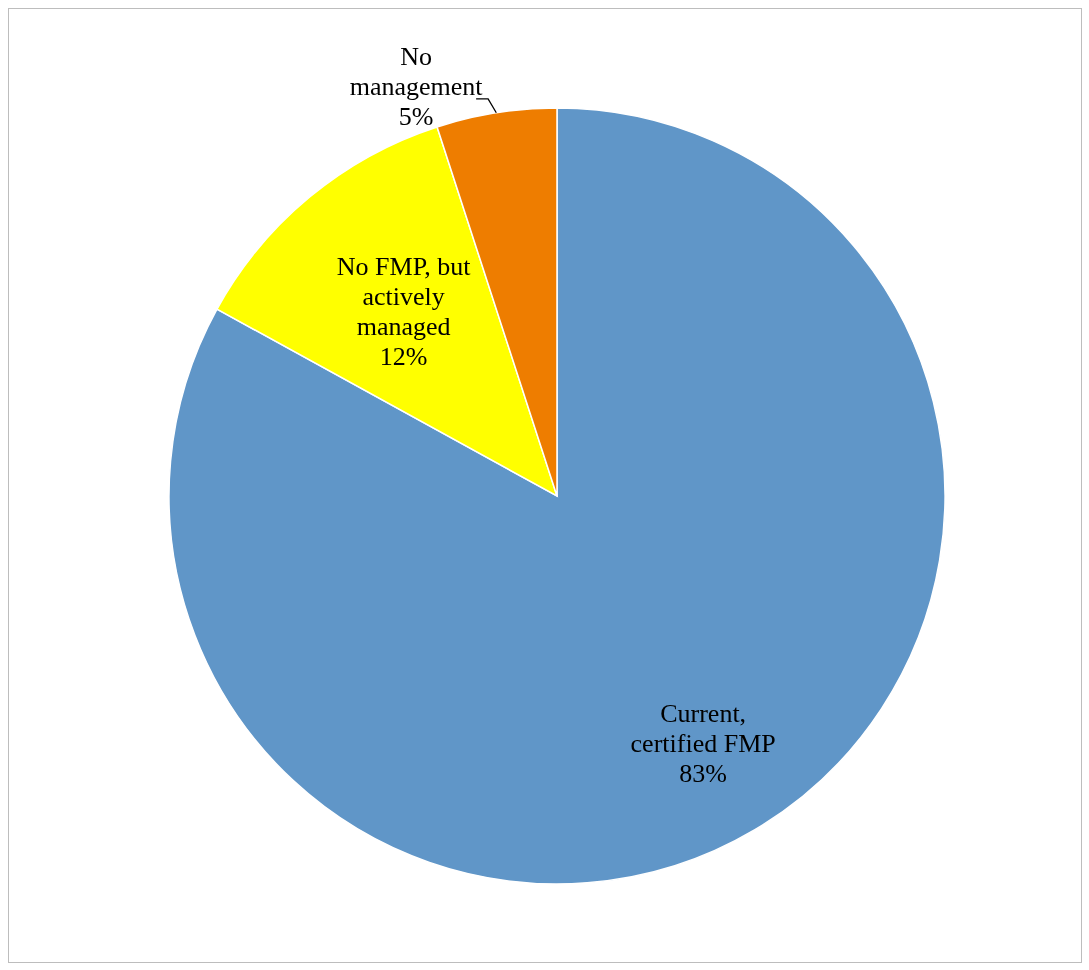 The width and height of the screenshot is (1089, 970). What do you see at coordinates (703, 729) in the screenshot?
I see `slice-label: Current, certified FMP` at bounding box center [703, 729].